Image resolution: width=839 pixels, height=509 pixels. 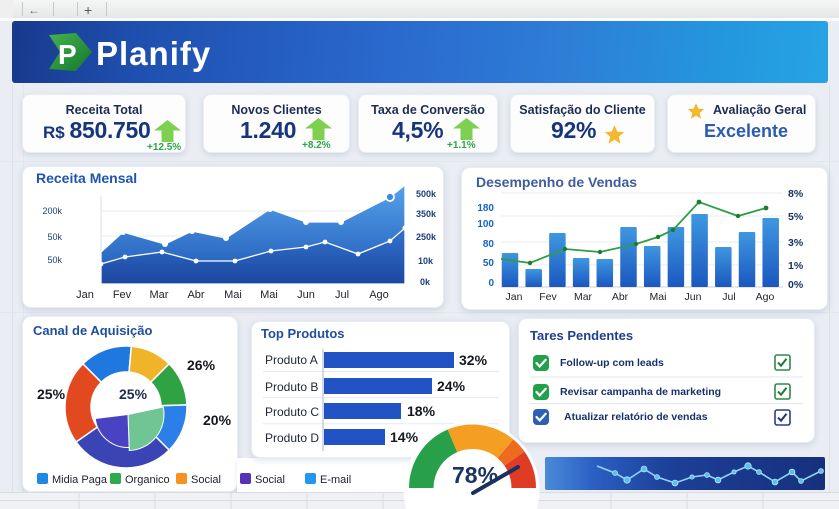 I want to click on svg-text: P, so click(x=67, y=54).